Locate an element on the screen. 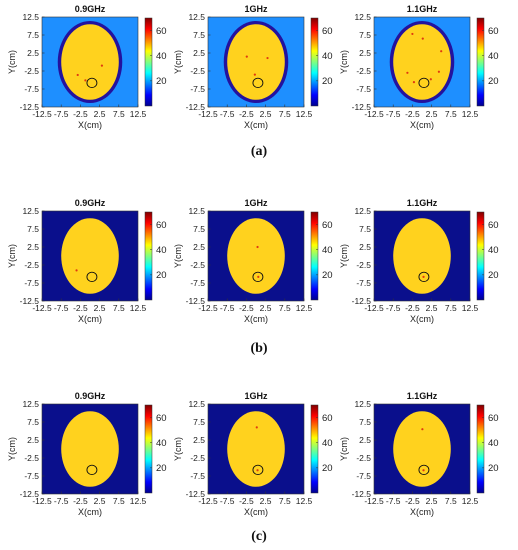 This screenshot has height=550, width=518. panel-title: 1GHz is located at coordinates (256, 396).